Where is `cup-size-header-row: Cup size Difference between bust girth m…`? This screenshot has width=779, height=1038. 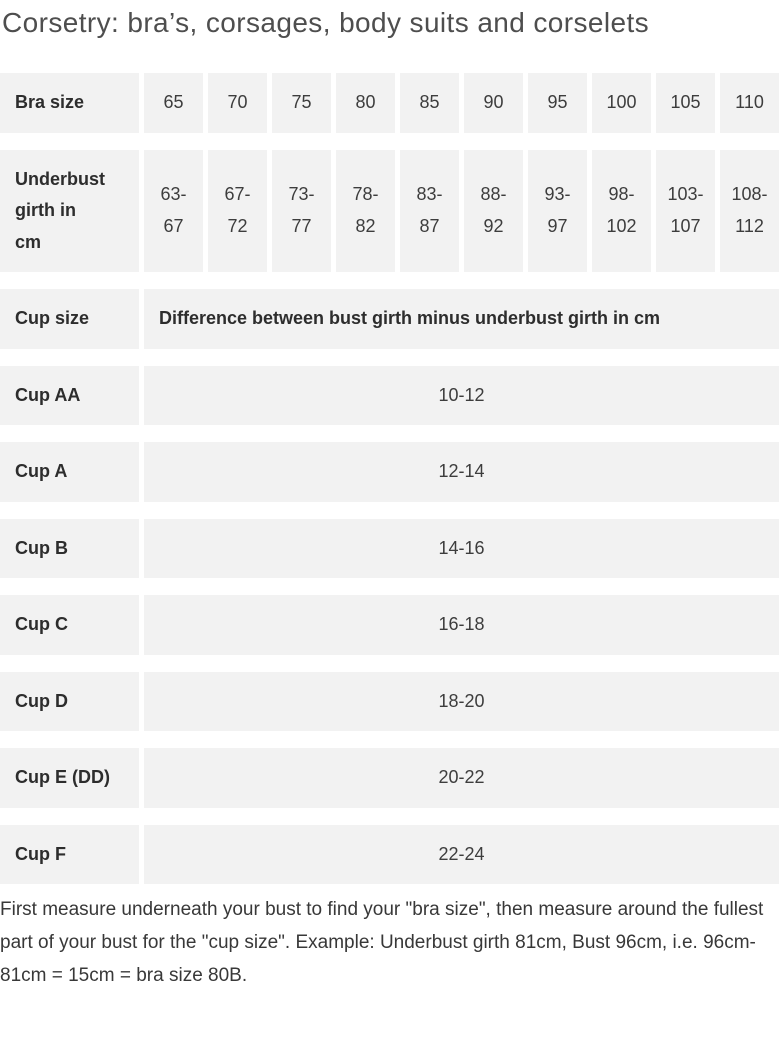
cup-size-header-row: Cup size Difference between bust girth m… is located at coordinates (389, 319).